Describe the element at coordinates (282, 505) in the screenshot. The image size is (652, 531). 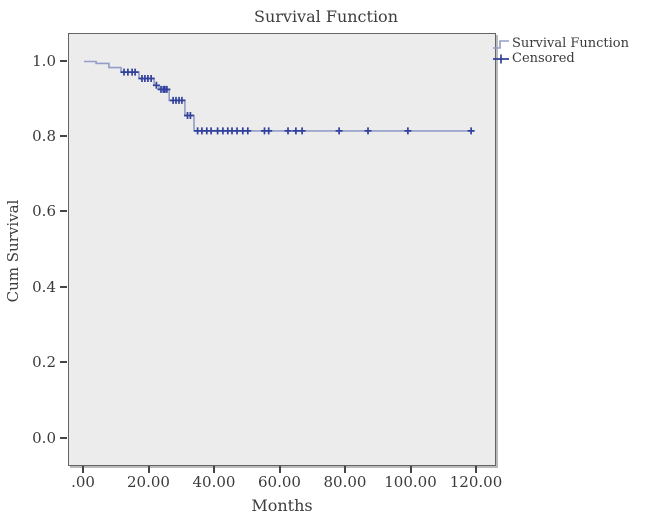
I see `x-axis-title: Months` at that location.